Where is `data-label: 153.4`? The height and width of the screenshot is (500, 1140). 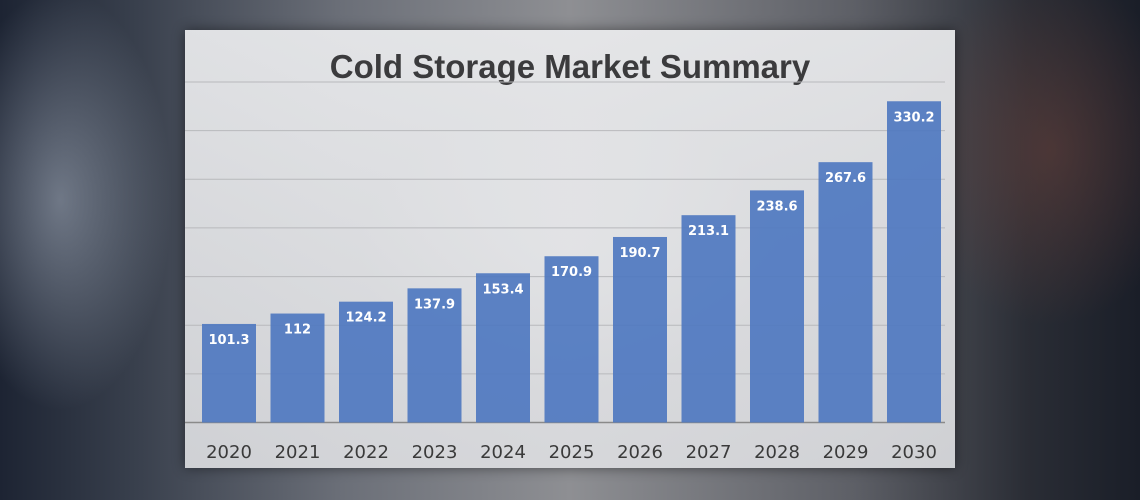 data-label: 153.4 is located at coordinates (502, 289).